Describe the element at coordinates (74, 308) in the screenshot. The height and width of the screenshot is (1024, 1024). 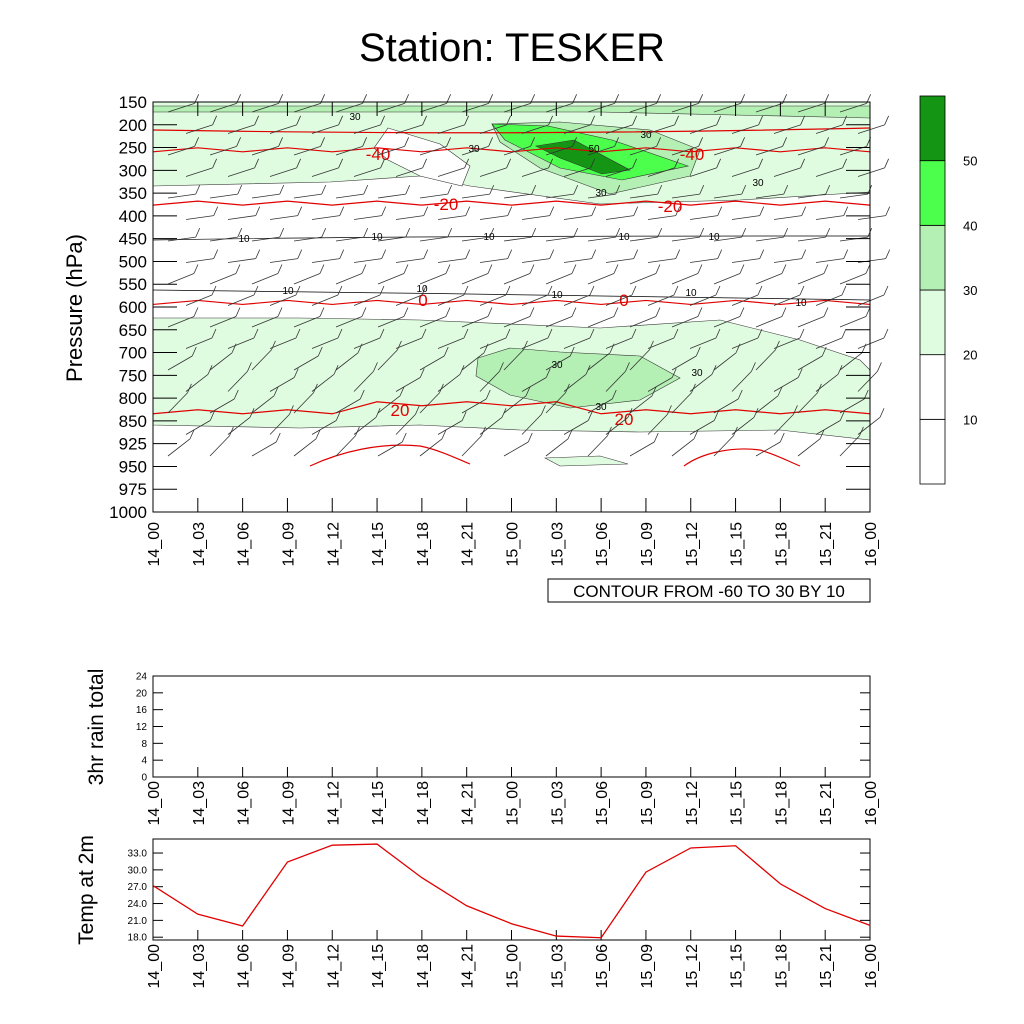
I see `section-y-axis-label: Pressure (hPa)` at that location.